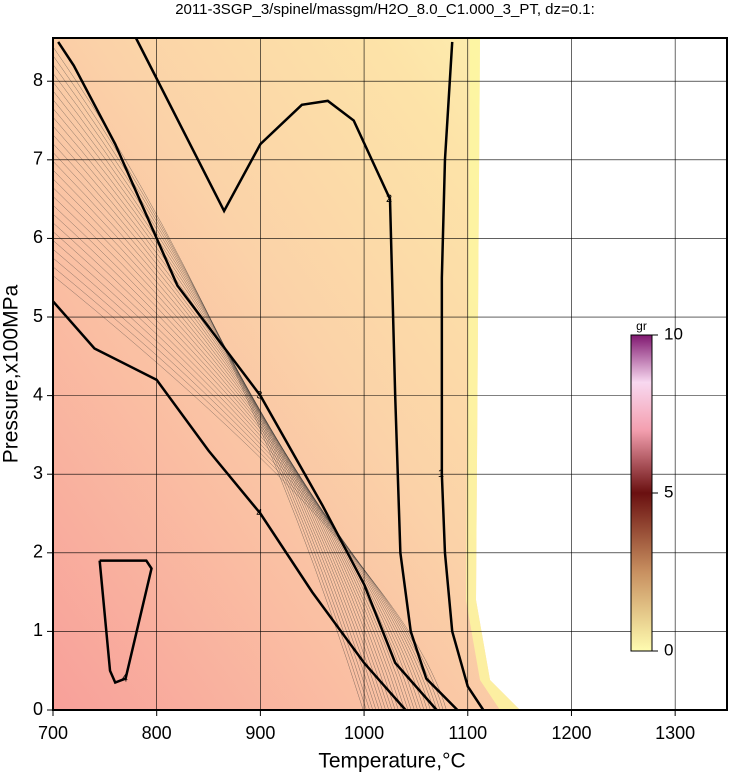 This screenshot has height=776, width=734. I want to click on colorbar-tick-label: 5, so click(668, 491).